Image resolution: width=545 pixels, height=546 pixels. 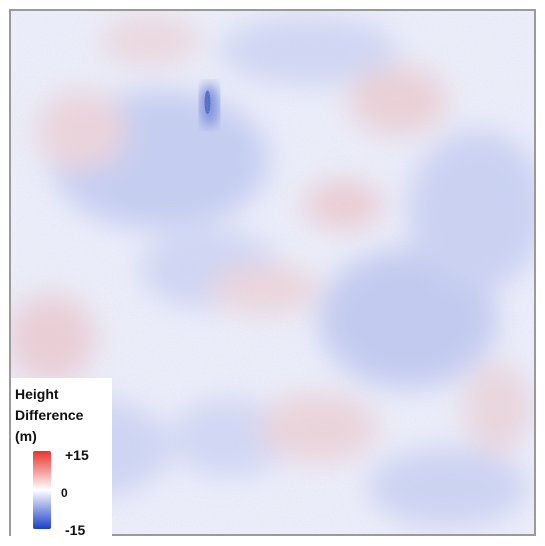 What do you see at coordinates (61, 458) in the screenshot?
I see `legend: Height Difference (m) +15 0 -15` at bounding box center [61, 458].